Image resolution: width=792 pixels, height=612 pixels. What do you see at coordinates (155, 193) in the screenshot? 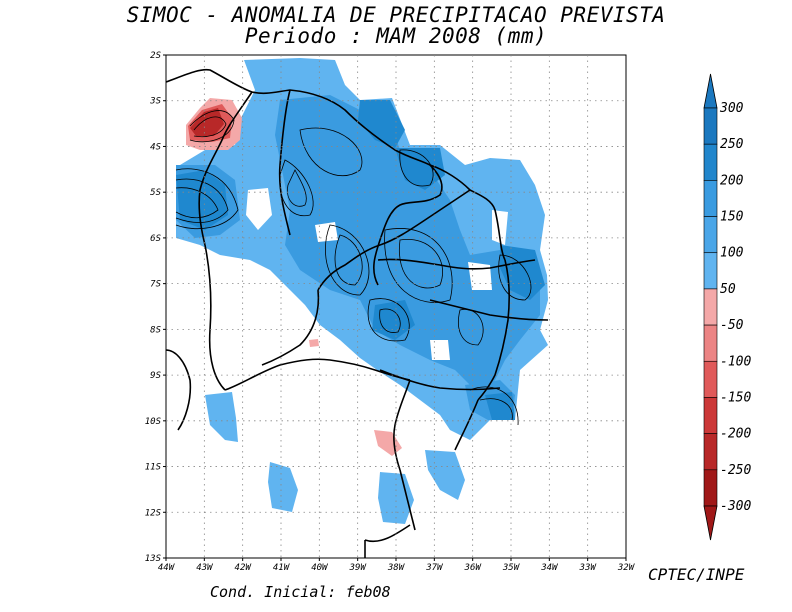
I see `y-tick-label: 5S` at bounding box center [155, 193].